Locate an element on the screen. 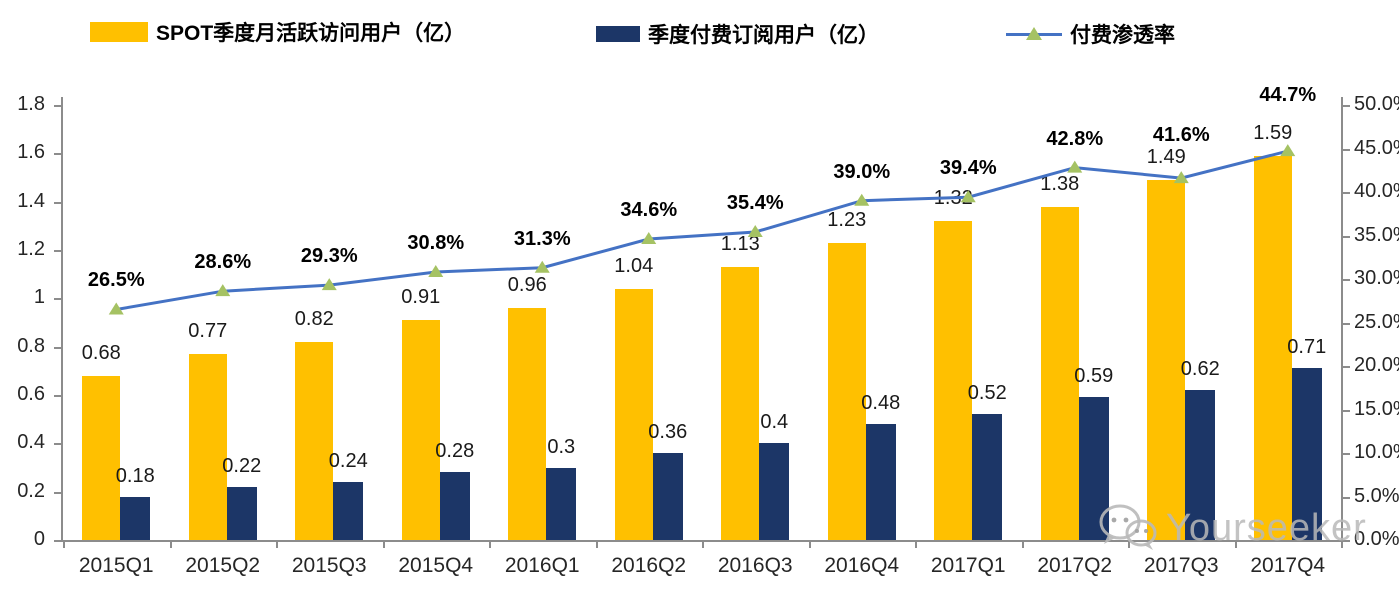  legend-item-mau: SPOT季度月活跃访问用户（亿） is located at coordinates (277, 32).